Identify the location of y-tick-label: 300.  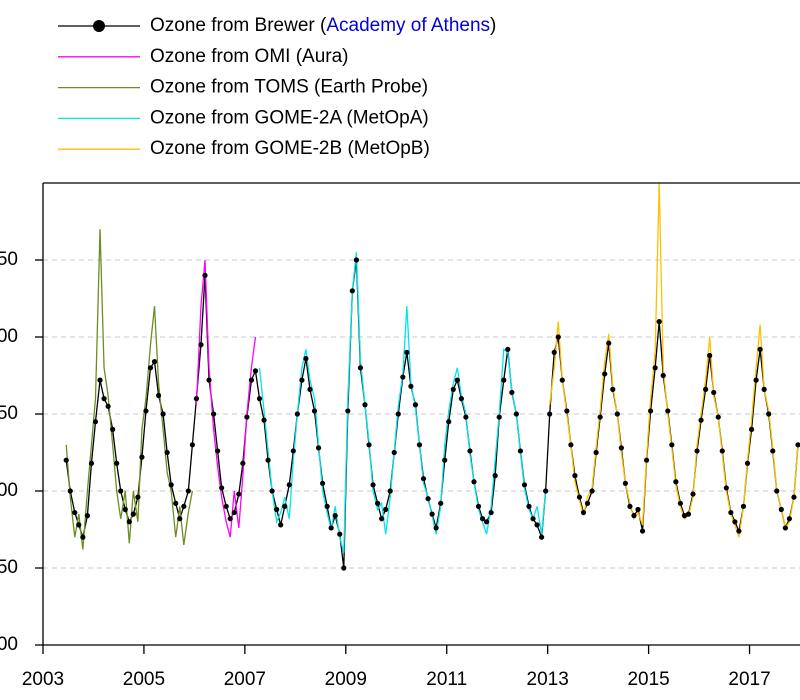
(9, 490).